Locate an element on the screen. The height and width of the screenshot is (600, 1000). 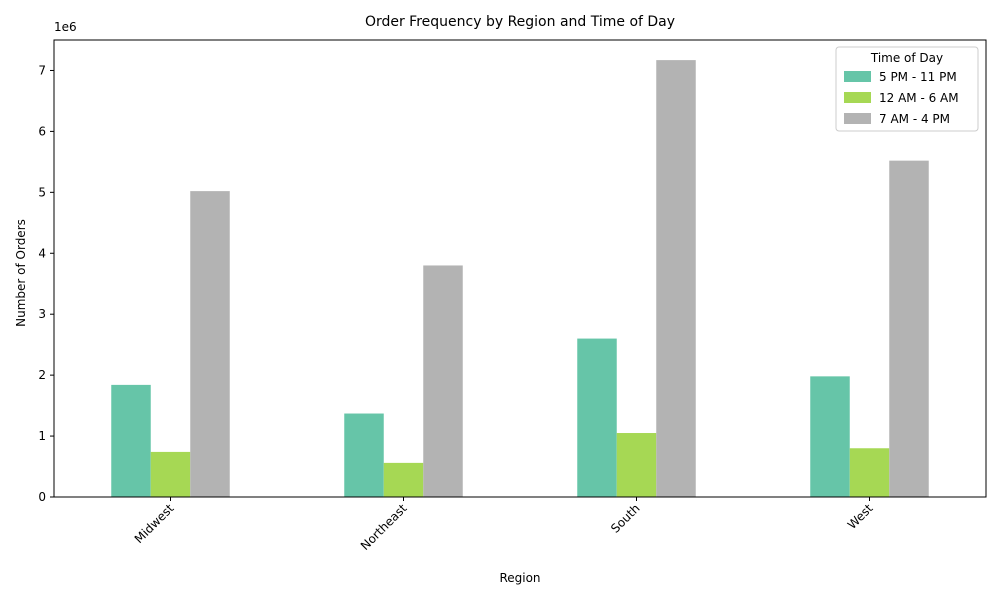
y-tick-label: 4 is located at coordinates (42, 253).